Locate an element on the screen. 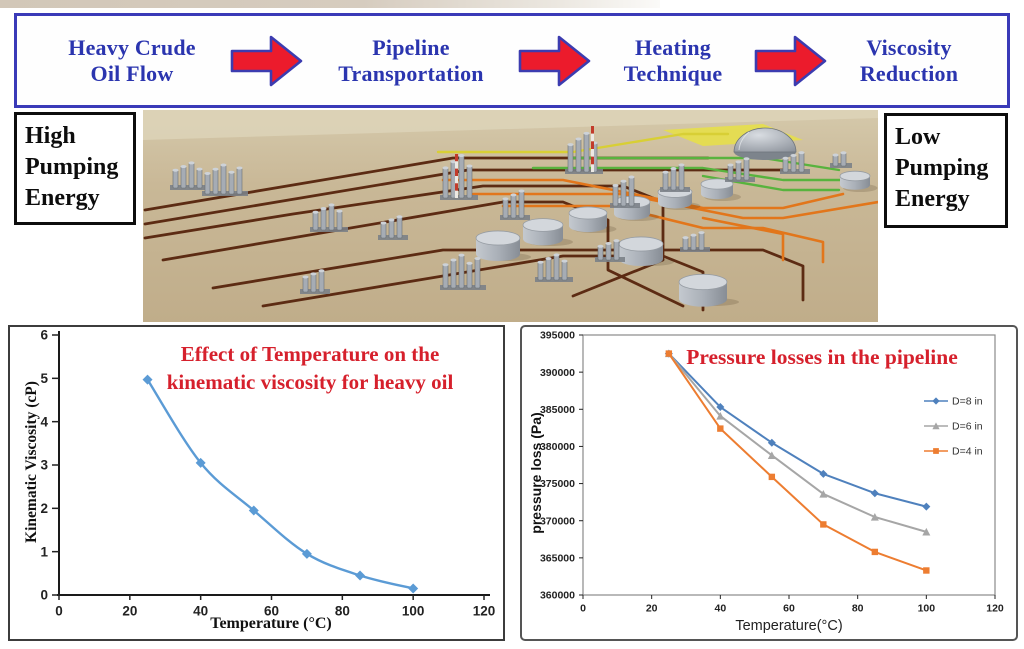 This screenshot has width=1024, height=649. svg-text: D=6 in is located at coordinates (967, 427).